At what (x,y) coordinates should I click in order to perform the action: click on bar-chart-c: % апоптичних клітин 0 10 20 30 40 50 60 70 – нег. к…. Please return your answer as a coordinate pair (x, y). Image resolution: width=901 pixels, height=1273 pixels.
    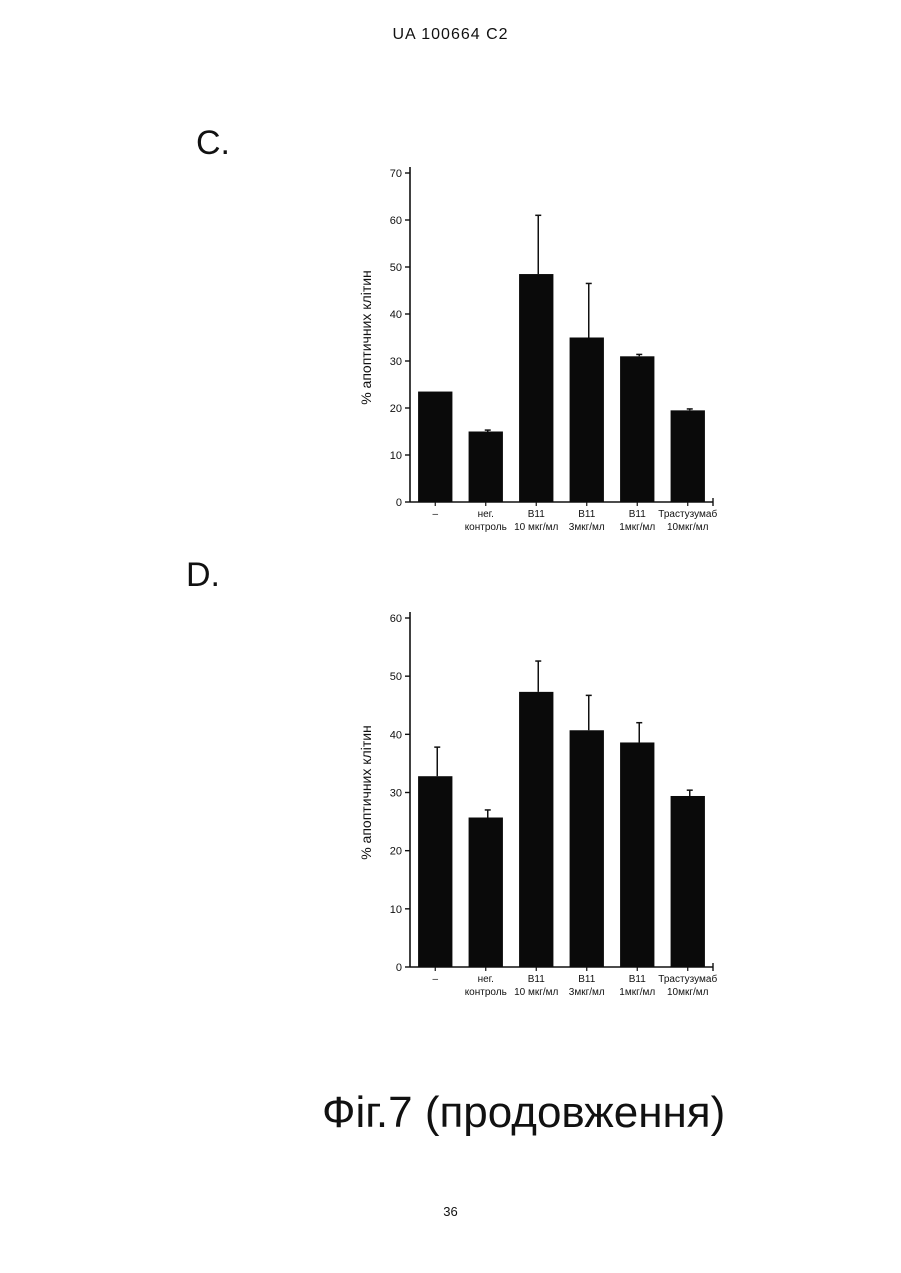
    Looking at the image, I should click on (545, 352).